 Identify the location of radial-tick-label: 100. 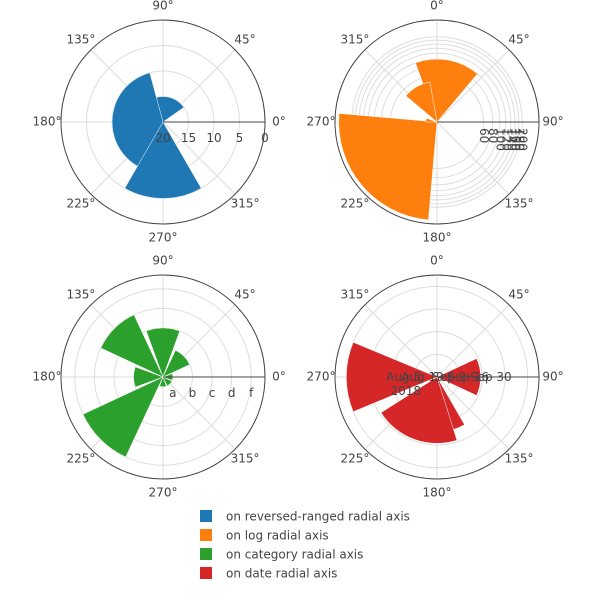
(500, 139).